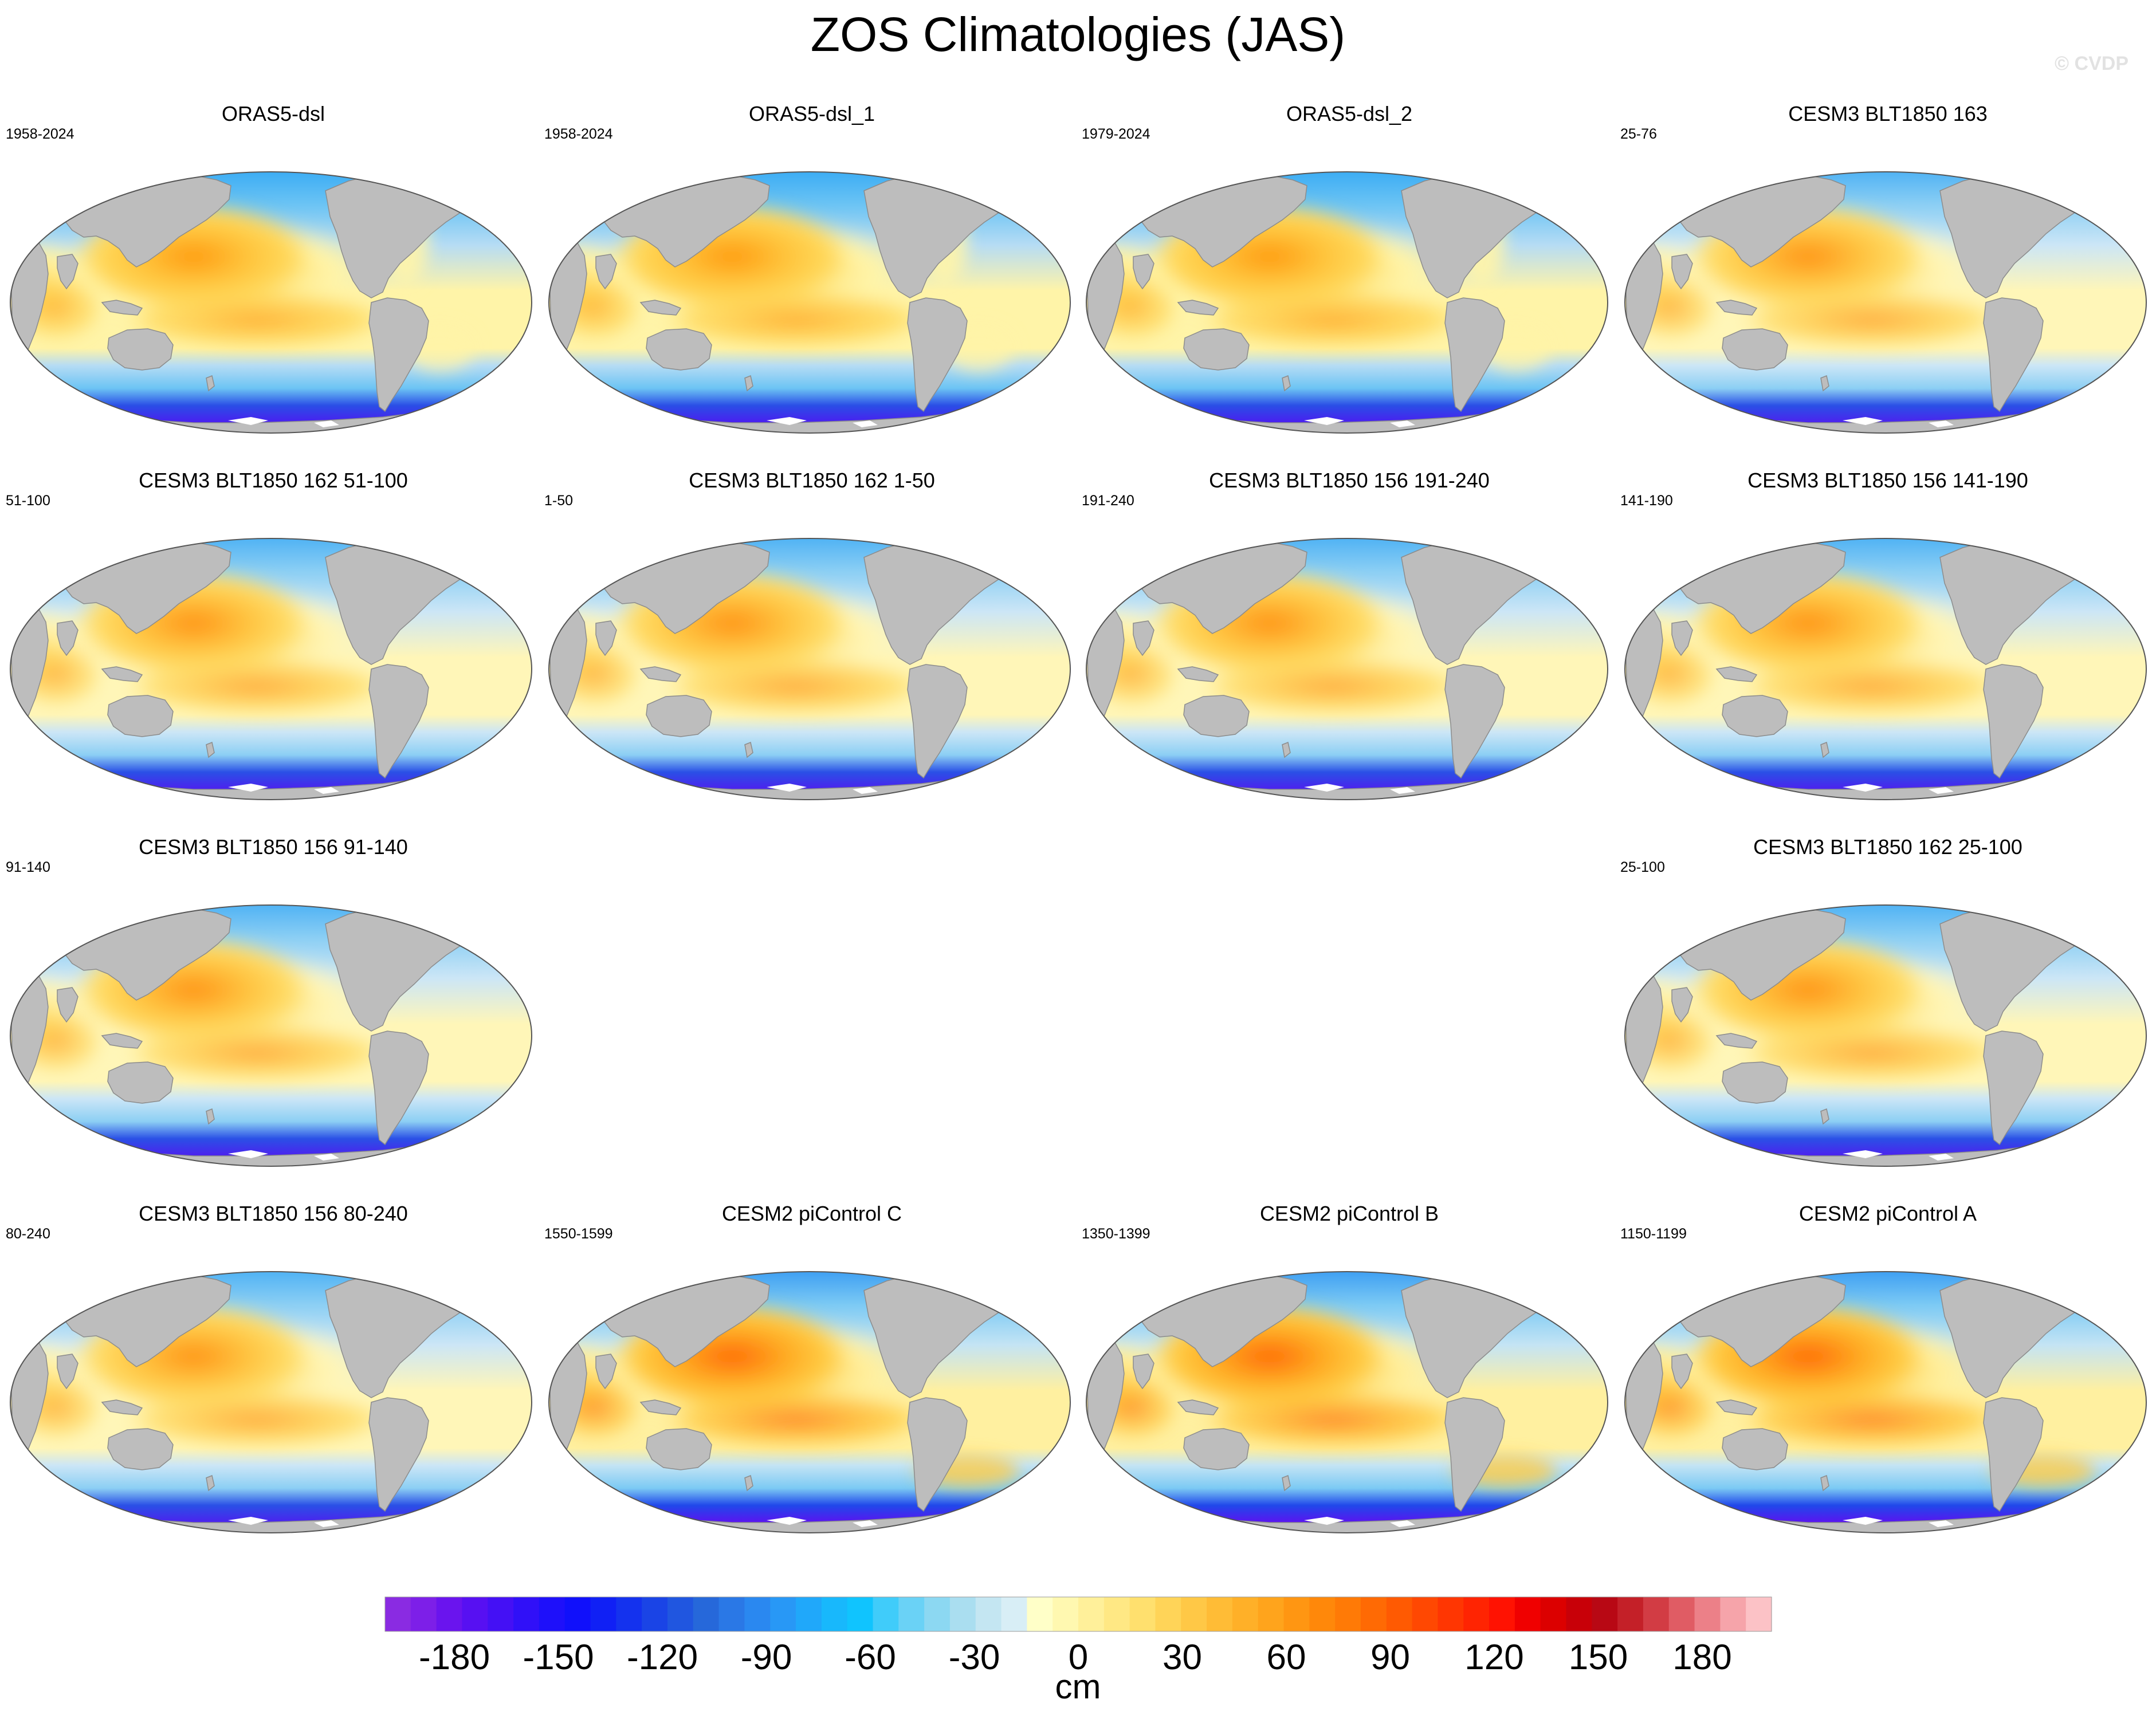  Describe the element at coordinates (870, 1657) in the screenshot. I see `colorbar-tick-label: -60` at that location.